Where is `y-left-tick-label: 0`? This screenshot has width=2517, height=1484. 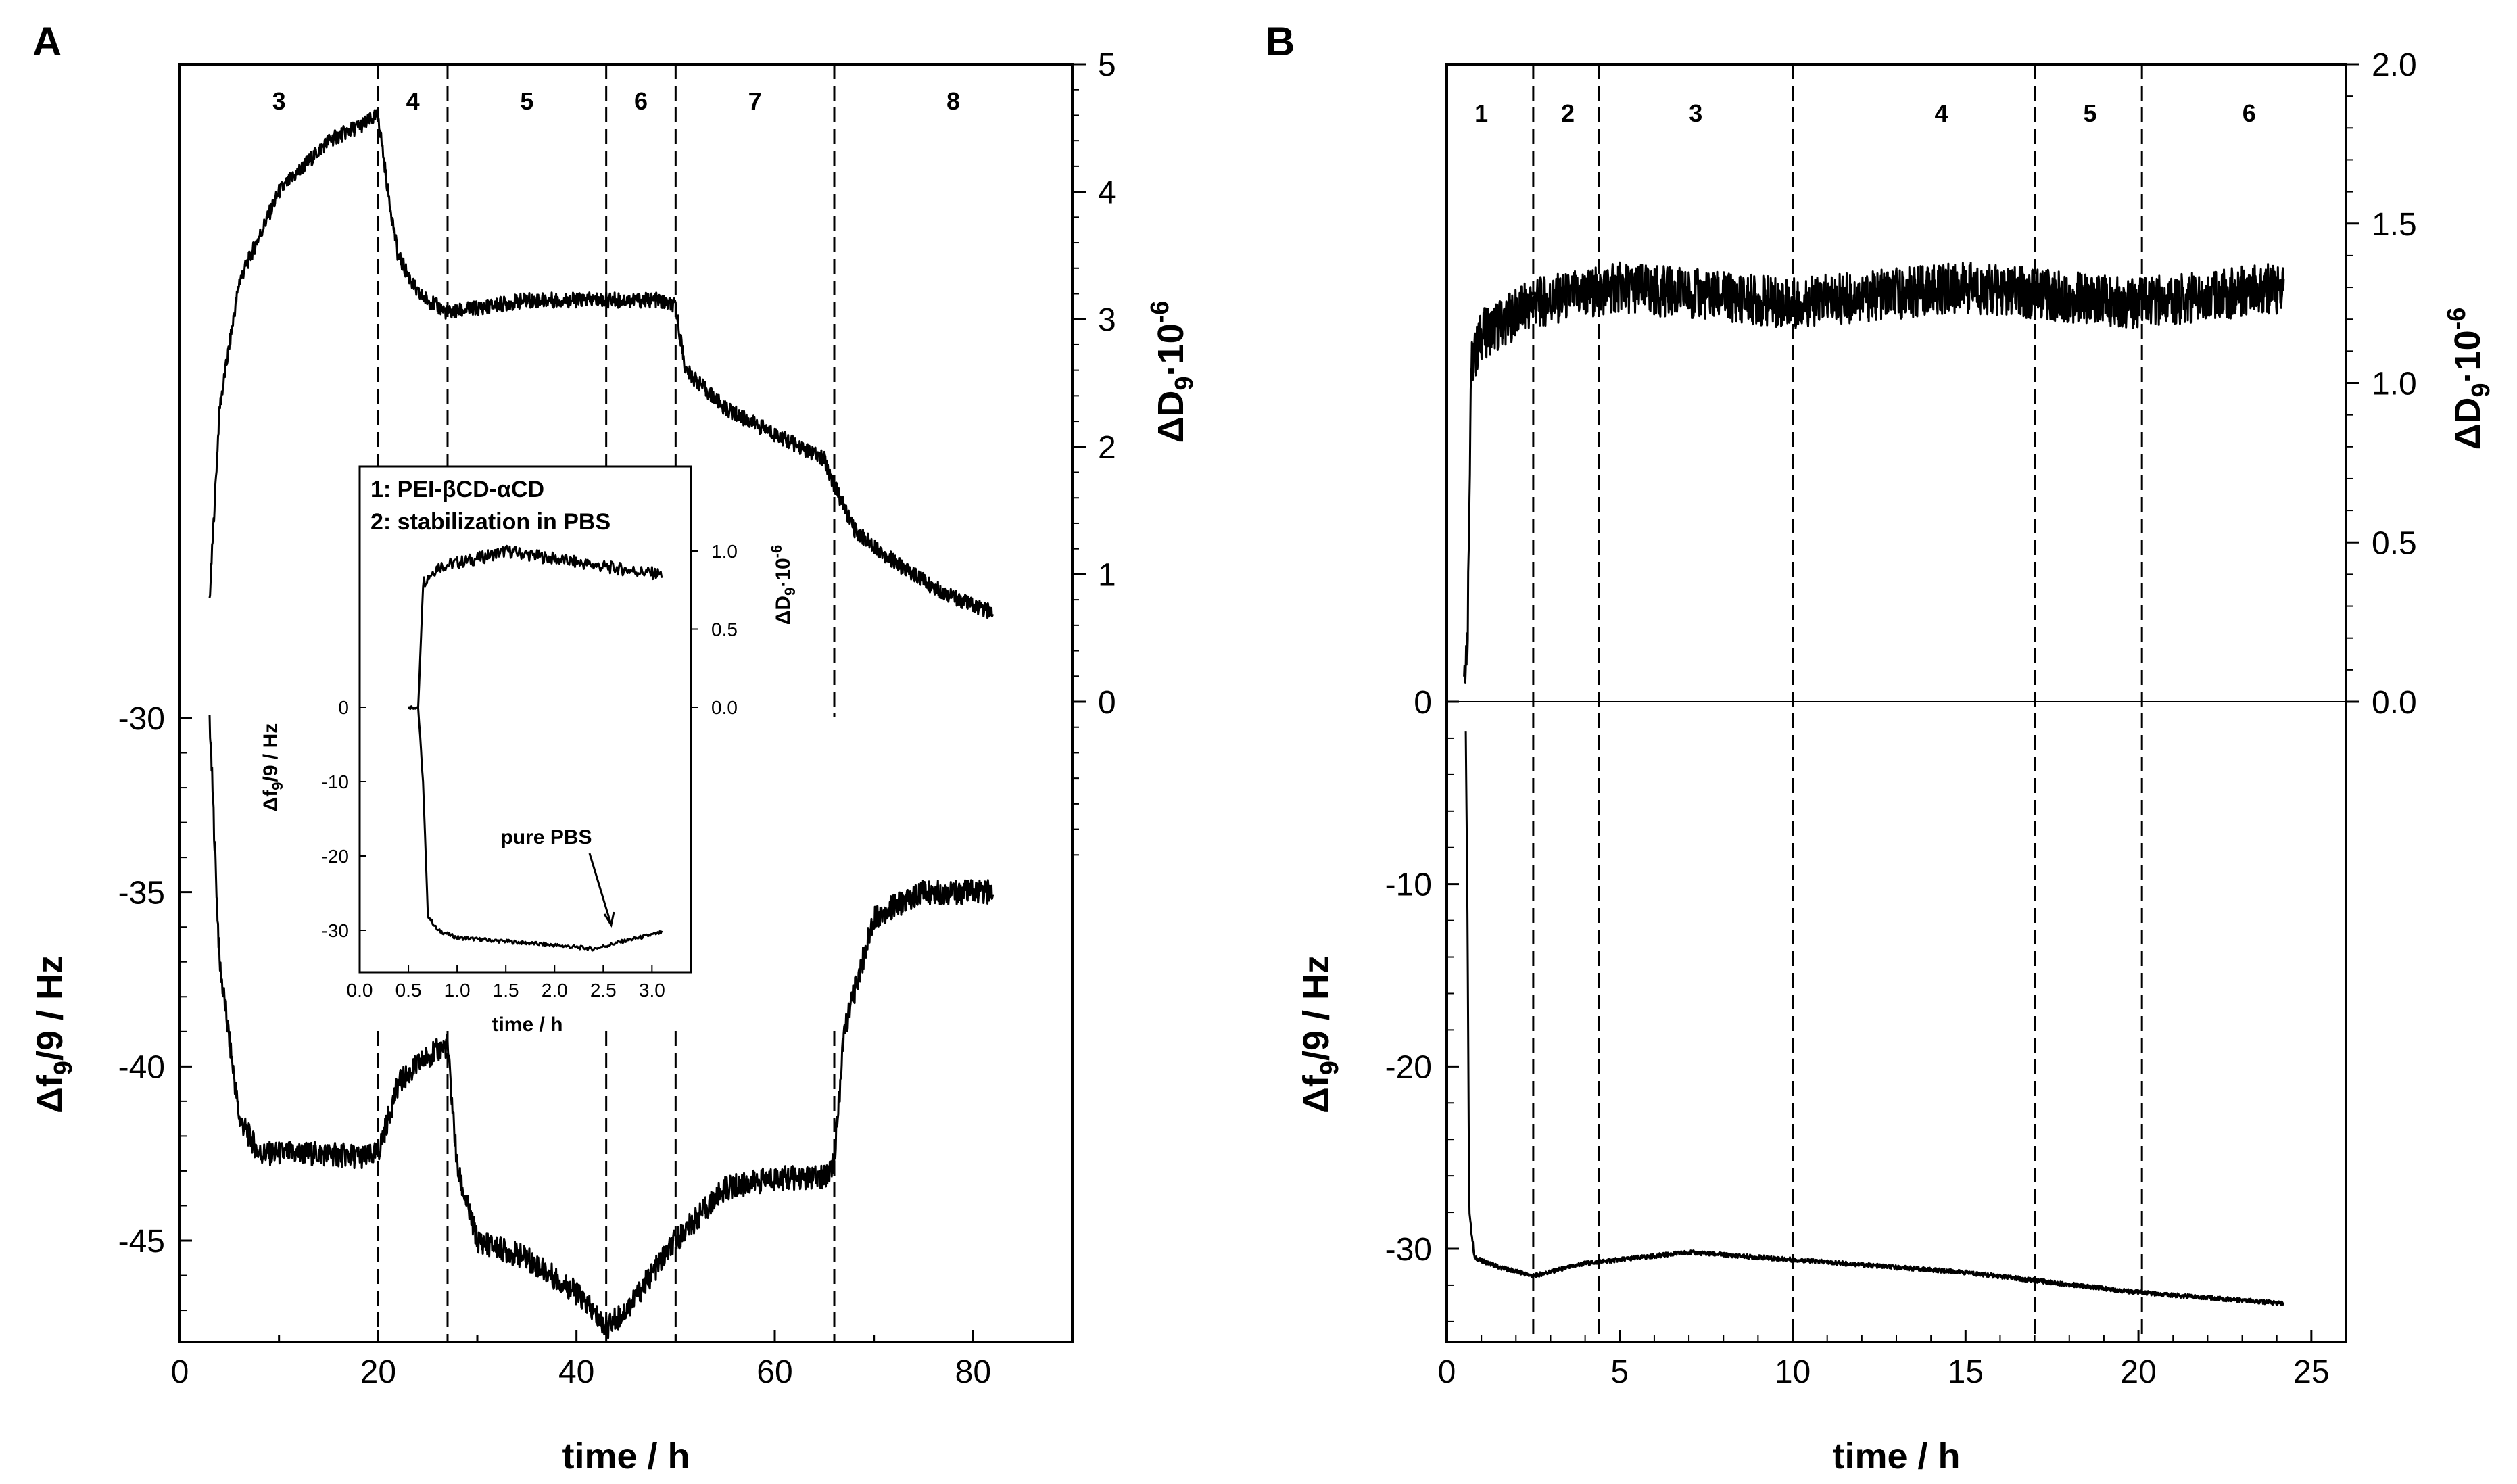 y-left-tick-label: 0 is located at coordinates (1423, 703).